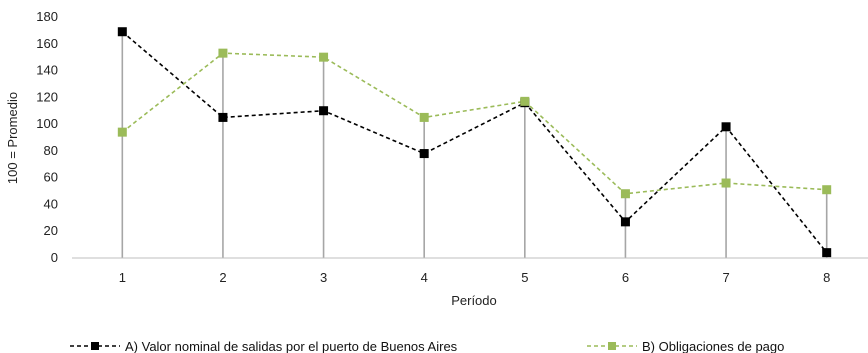 The height and width of the screenshot is (353, 868). Describe the element at coordinates (625, 277) in the screenshot. I see `x-tick-label: 6` at that location.